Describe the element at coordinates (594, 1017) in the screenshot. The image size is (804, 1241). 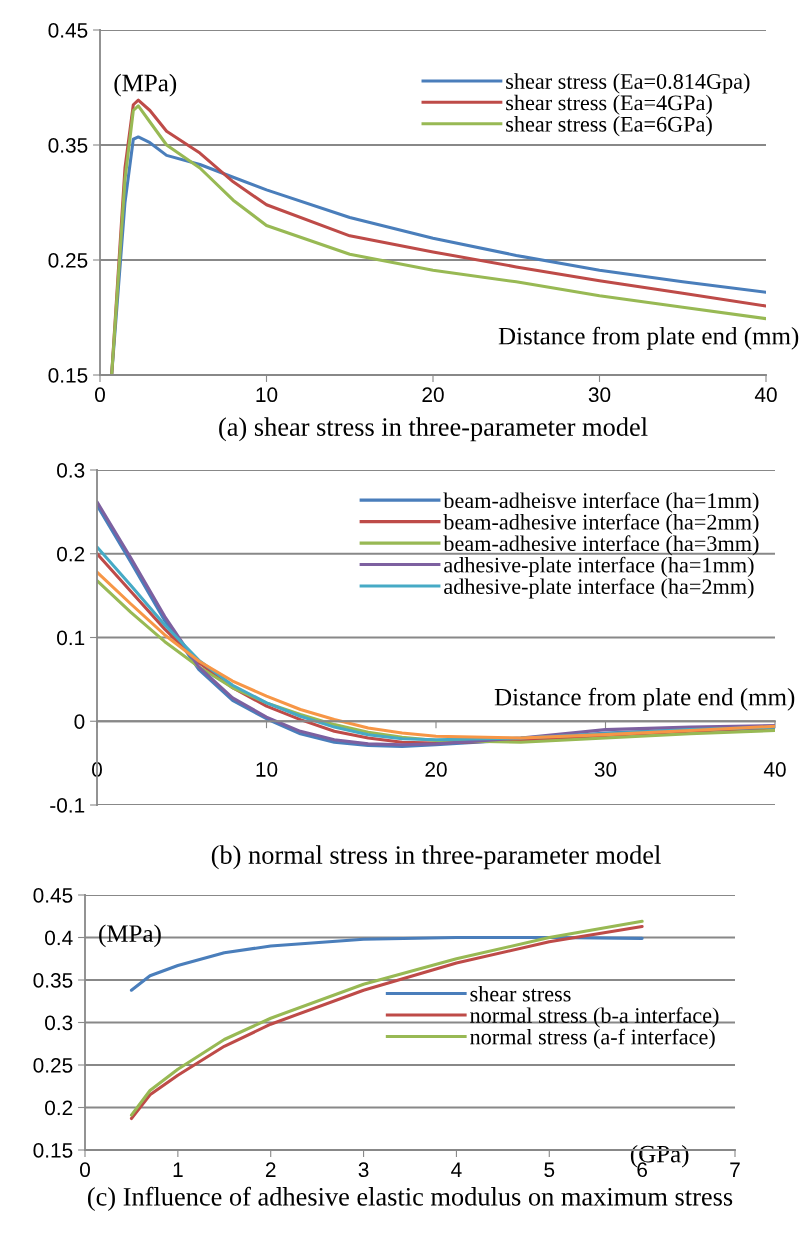
I see `legend-label: normal stress (b-a interface)` at that location.